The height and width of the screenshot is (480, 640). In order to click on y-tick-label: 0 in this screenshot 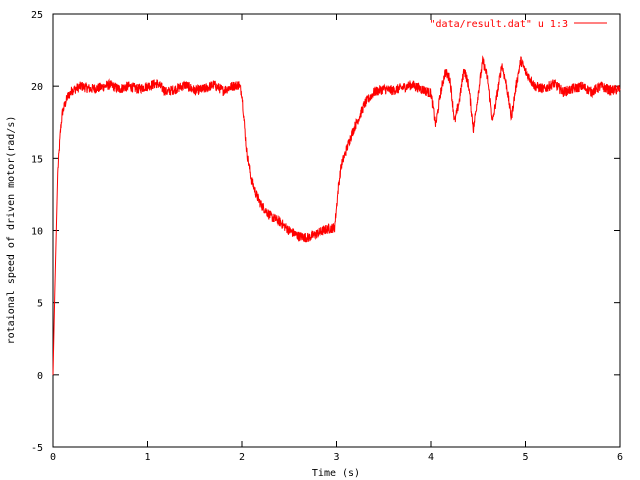, I will do `click(40, 376)`.